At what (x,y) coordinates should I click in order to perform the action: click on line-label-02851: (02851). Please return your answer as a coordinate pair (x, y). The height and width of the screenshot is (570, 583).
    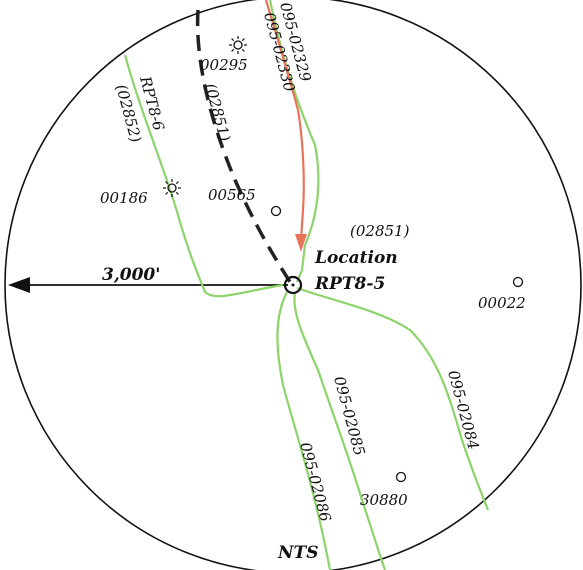
    Looking at the image, I should click on (217, 112).